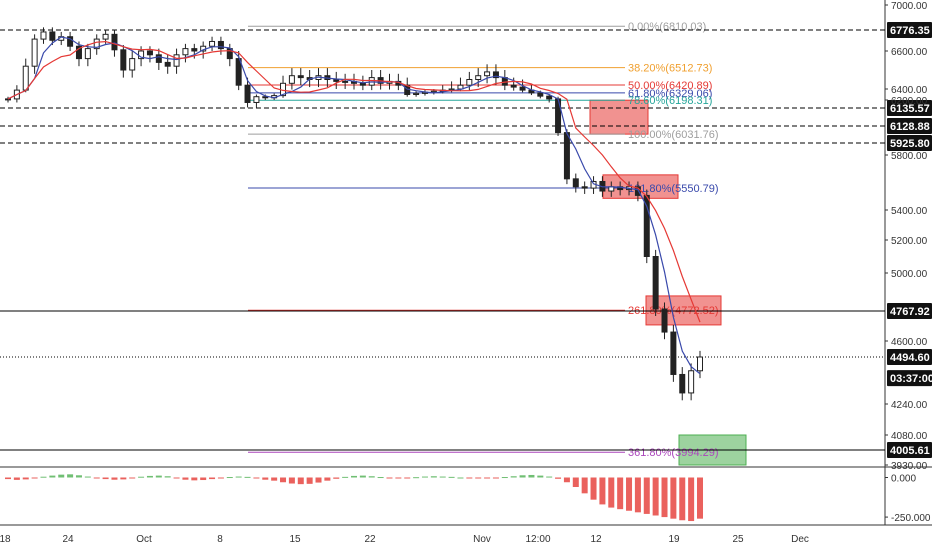 The width and height of the screenshot is (932, 555). What do you see at coordinates (910, 31) in the screenshot?
I see `price-badge-label-0: 6776.35` at bounding box center [910, 31].